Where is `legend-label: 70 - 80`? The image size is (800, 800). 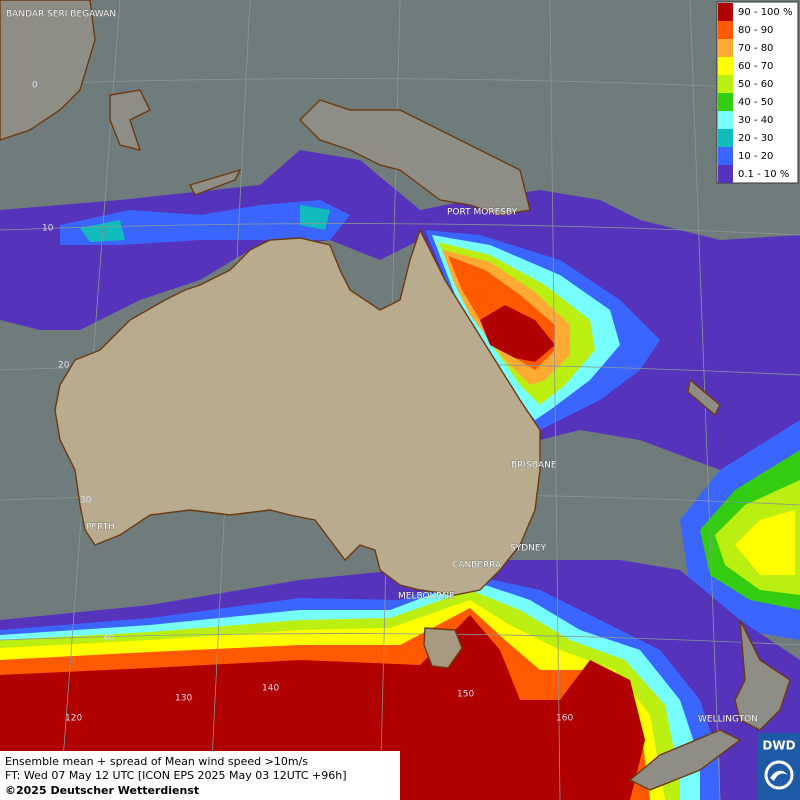
legend-label: 70 - 80 is located at coordinates (755, 48).